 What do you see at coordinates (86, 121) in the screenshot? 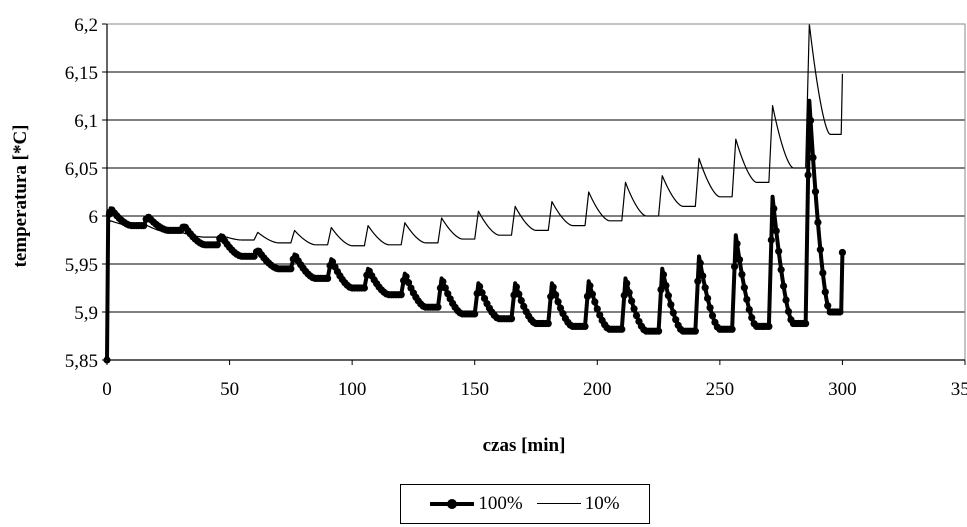
I see `y-tick-label: 6,1` at bounding box center [86, 121].